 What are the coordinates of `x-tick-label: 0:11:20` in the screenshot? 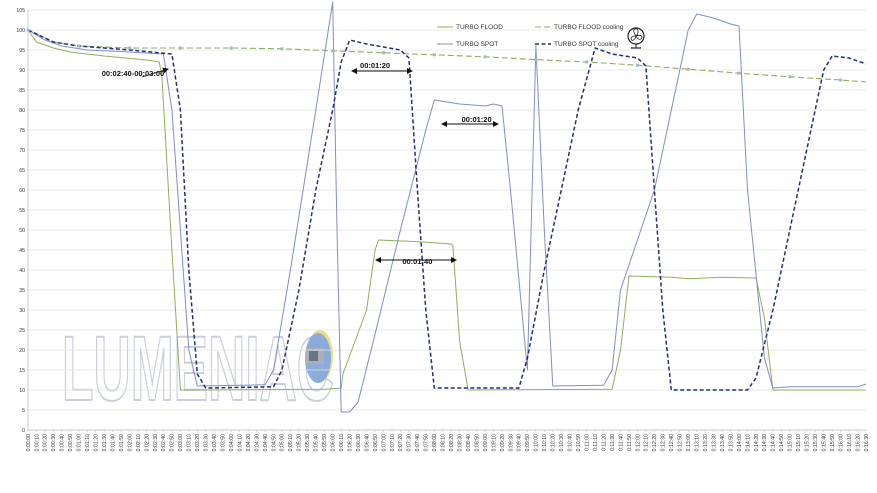 It's located at (604, 442).